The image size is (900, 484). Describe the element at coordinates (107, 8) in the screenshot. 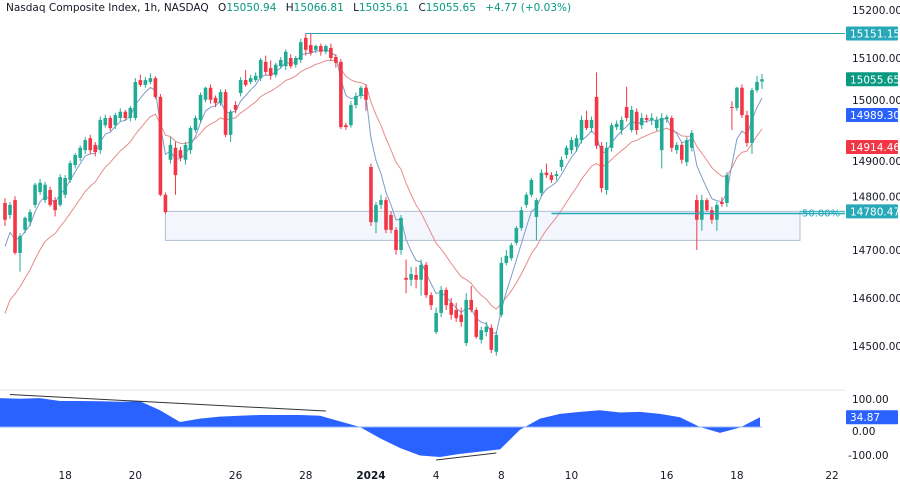

I see `symbol-title: Nasdaq Composite Index, 1h, NASDAQ` at that location.